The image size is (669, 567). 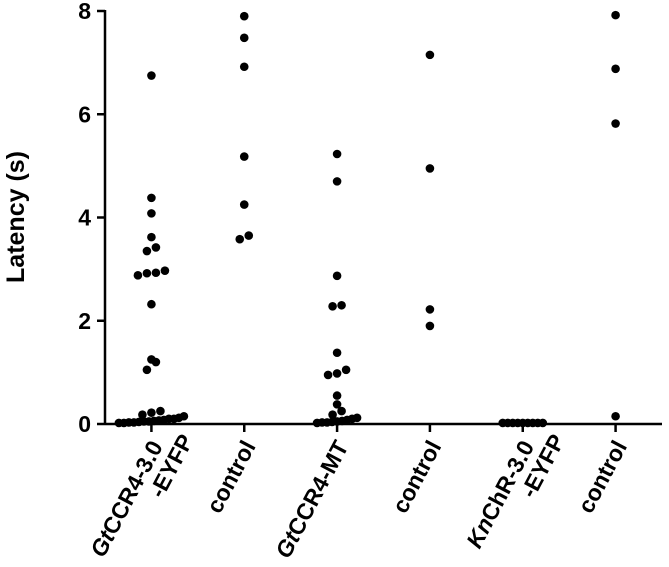 I want to click on y-tick-label: 4, so click(x=84, y=218).